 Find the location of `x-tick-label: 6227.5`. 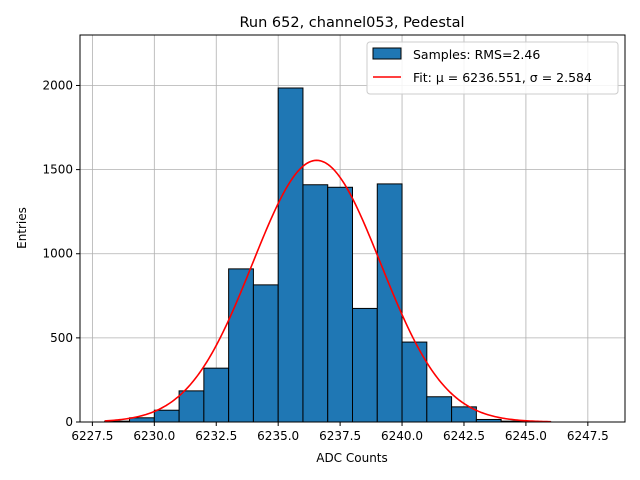

x-tick-label: 6227.5 is located at coordinates (92, 436).